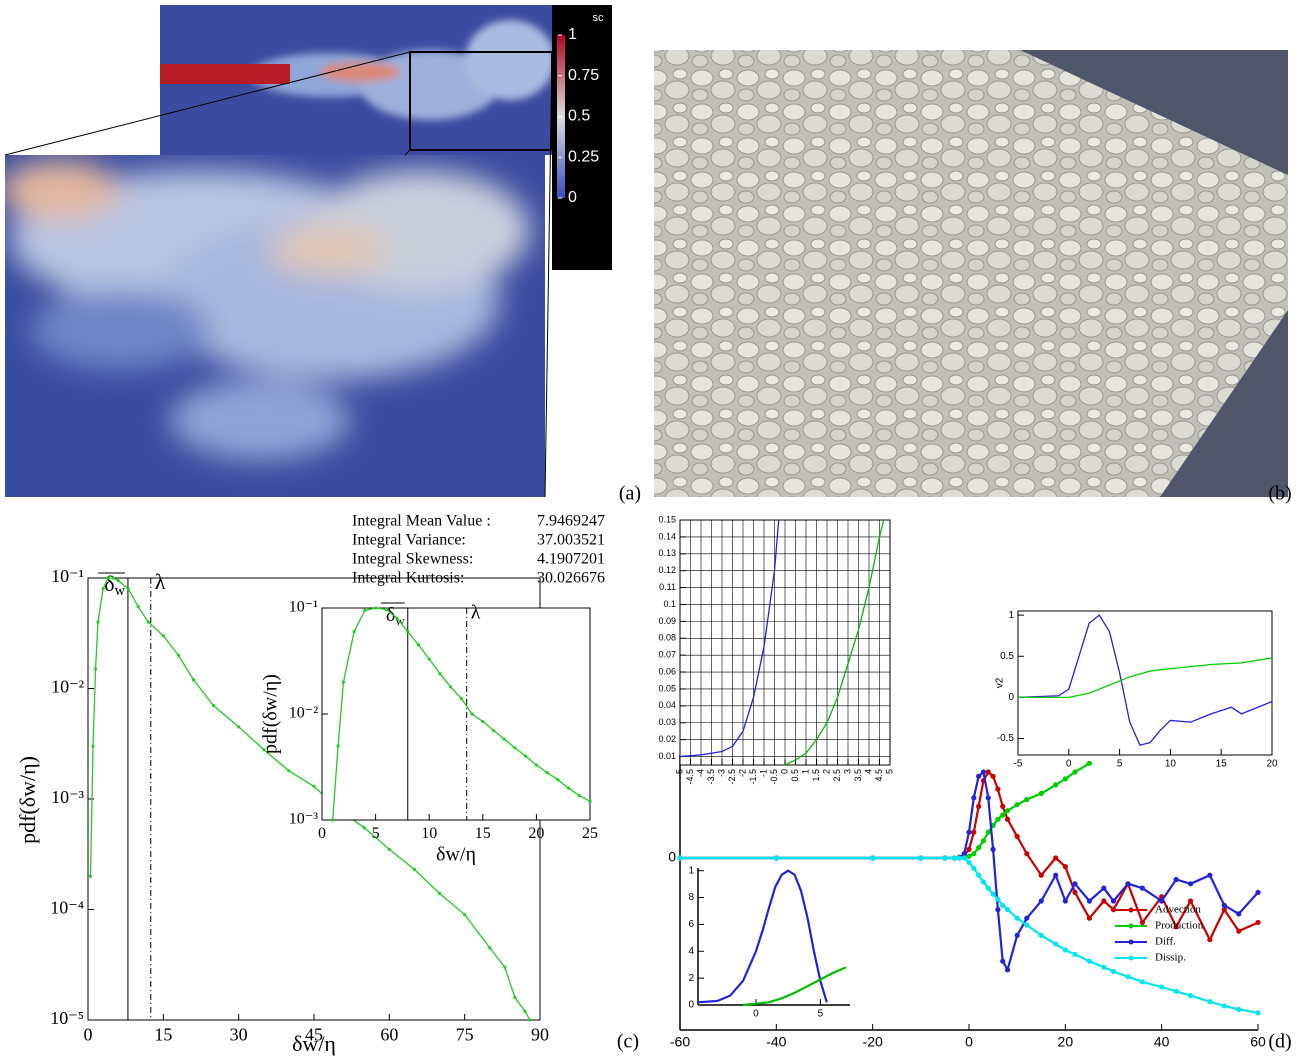  I want to click on x-tick-label: -20, so click(873, 1041).